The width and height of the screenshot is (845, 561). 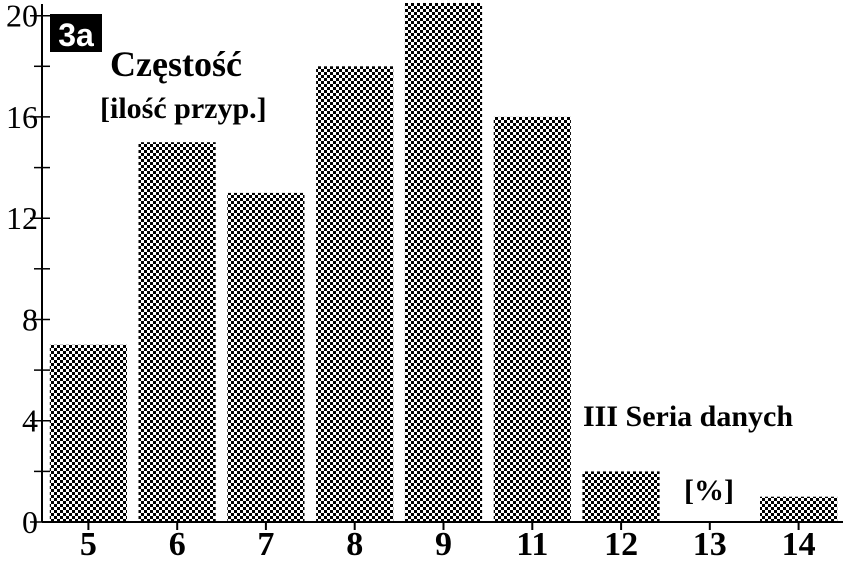 I want to click on y-tick-label-12: 12, so click(x=22, y=218).